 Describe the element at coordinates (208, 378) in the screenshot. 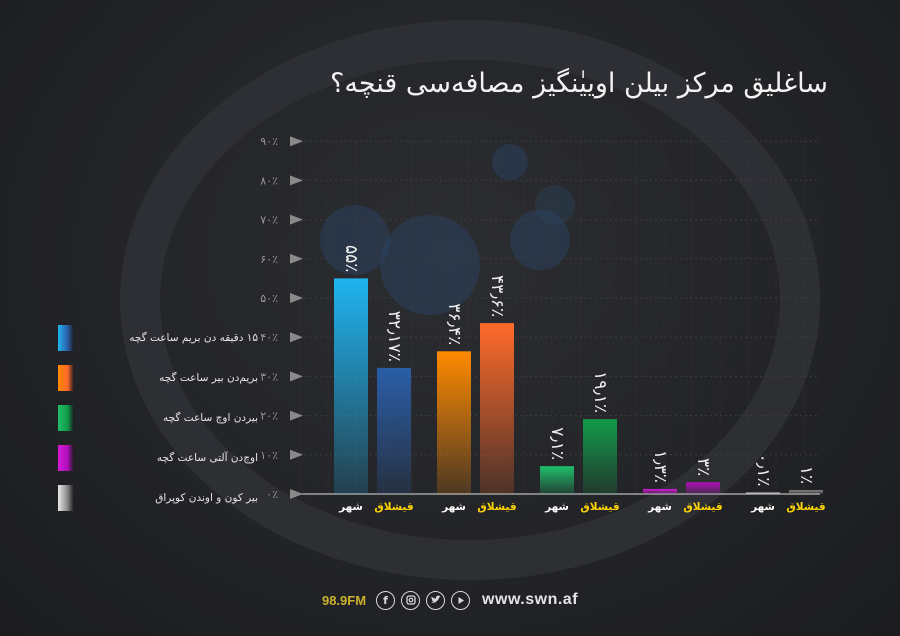

I see `legend-label: بریم‌دن بیر ساعت گچه` at that location.